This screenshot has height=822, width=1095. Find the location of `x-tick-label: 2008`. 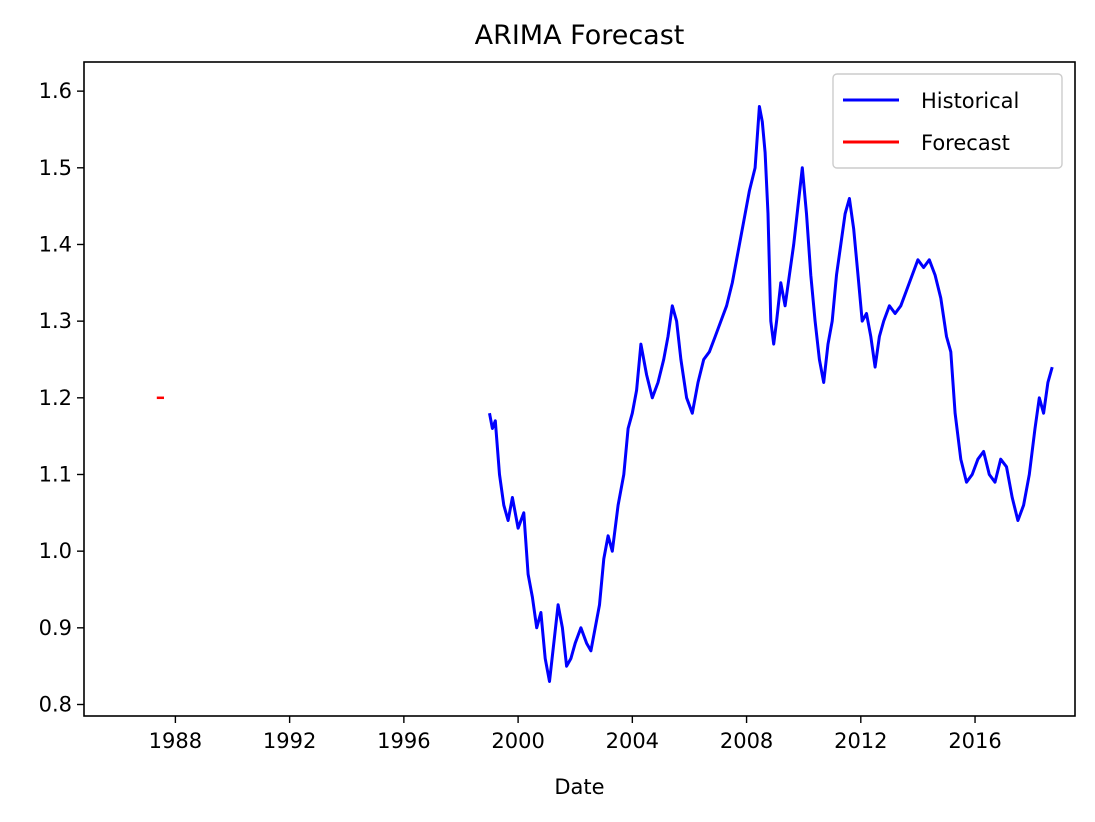

x-tick-label: 2008 is located at coordinates (746, 741).